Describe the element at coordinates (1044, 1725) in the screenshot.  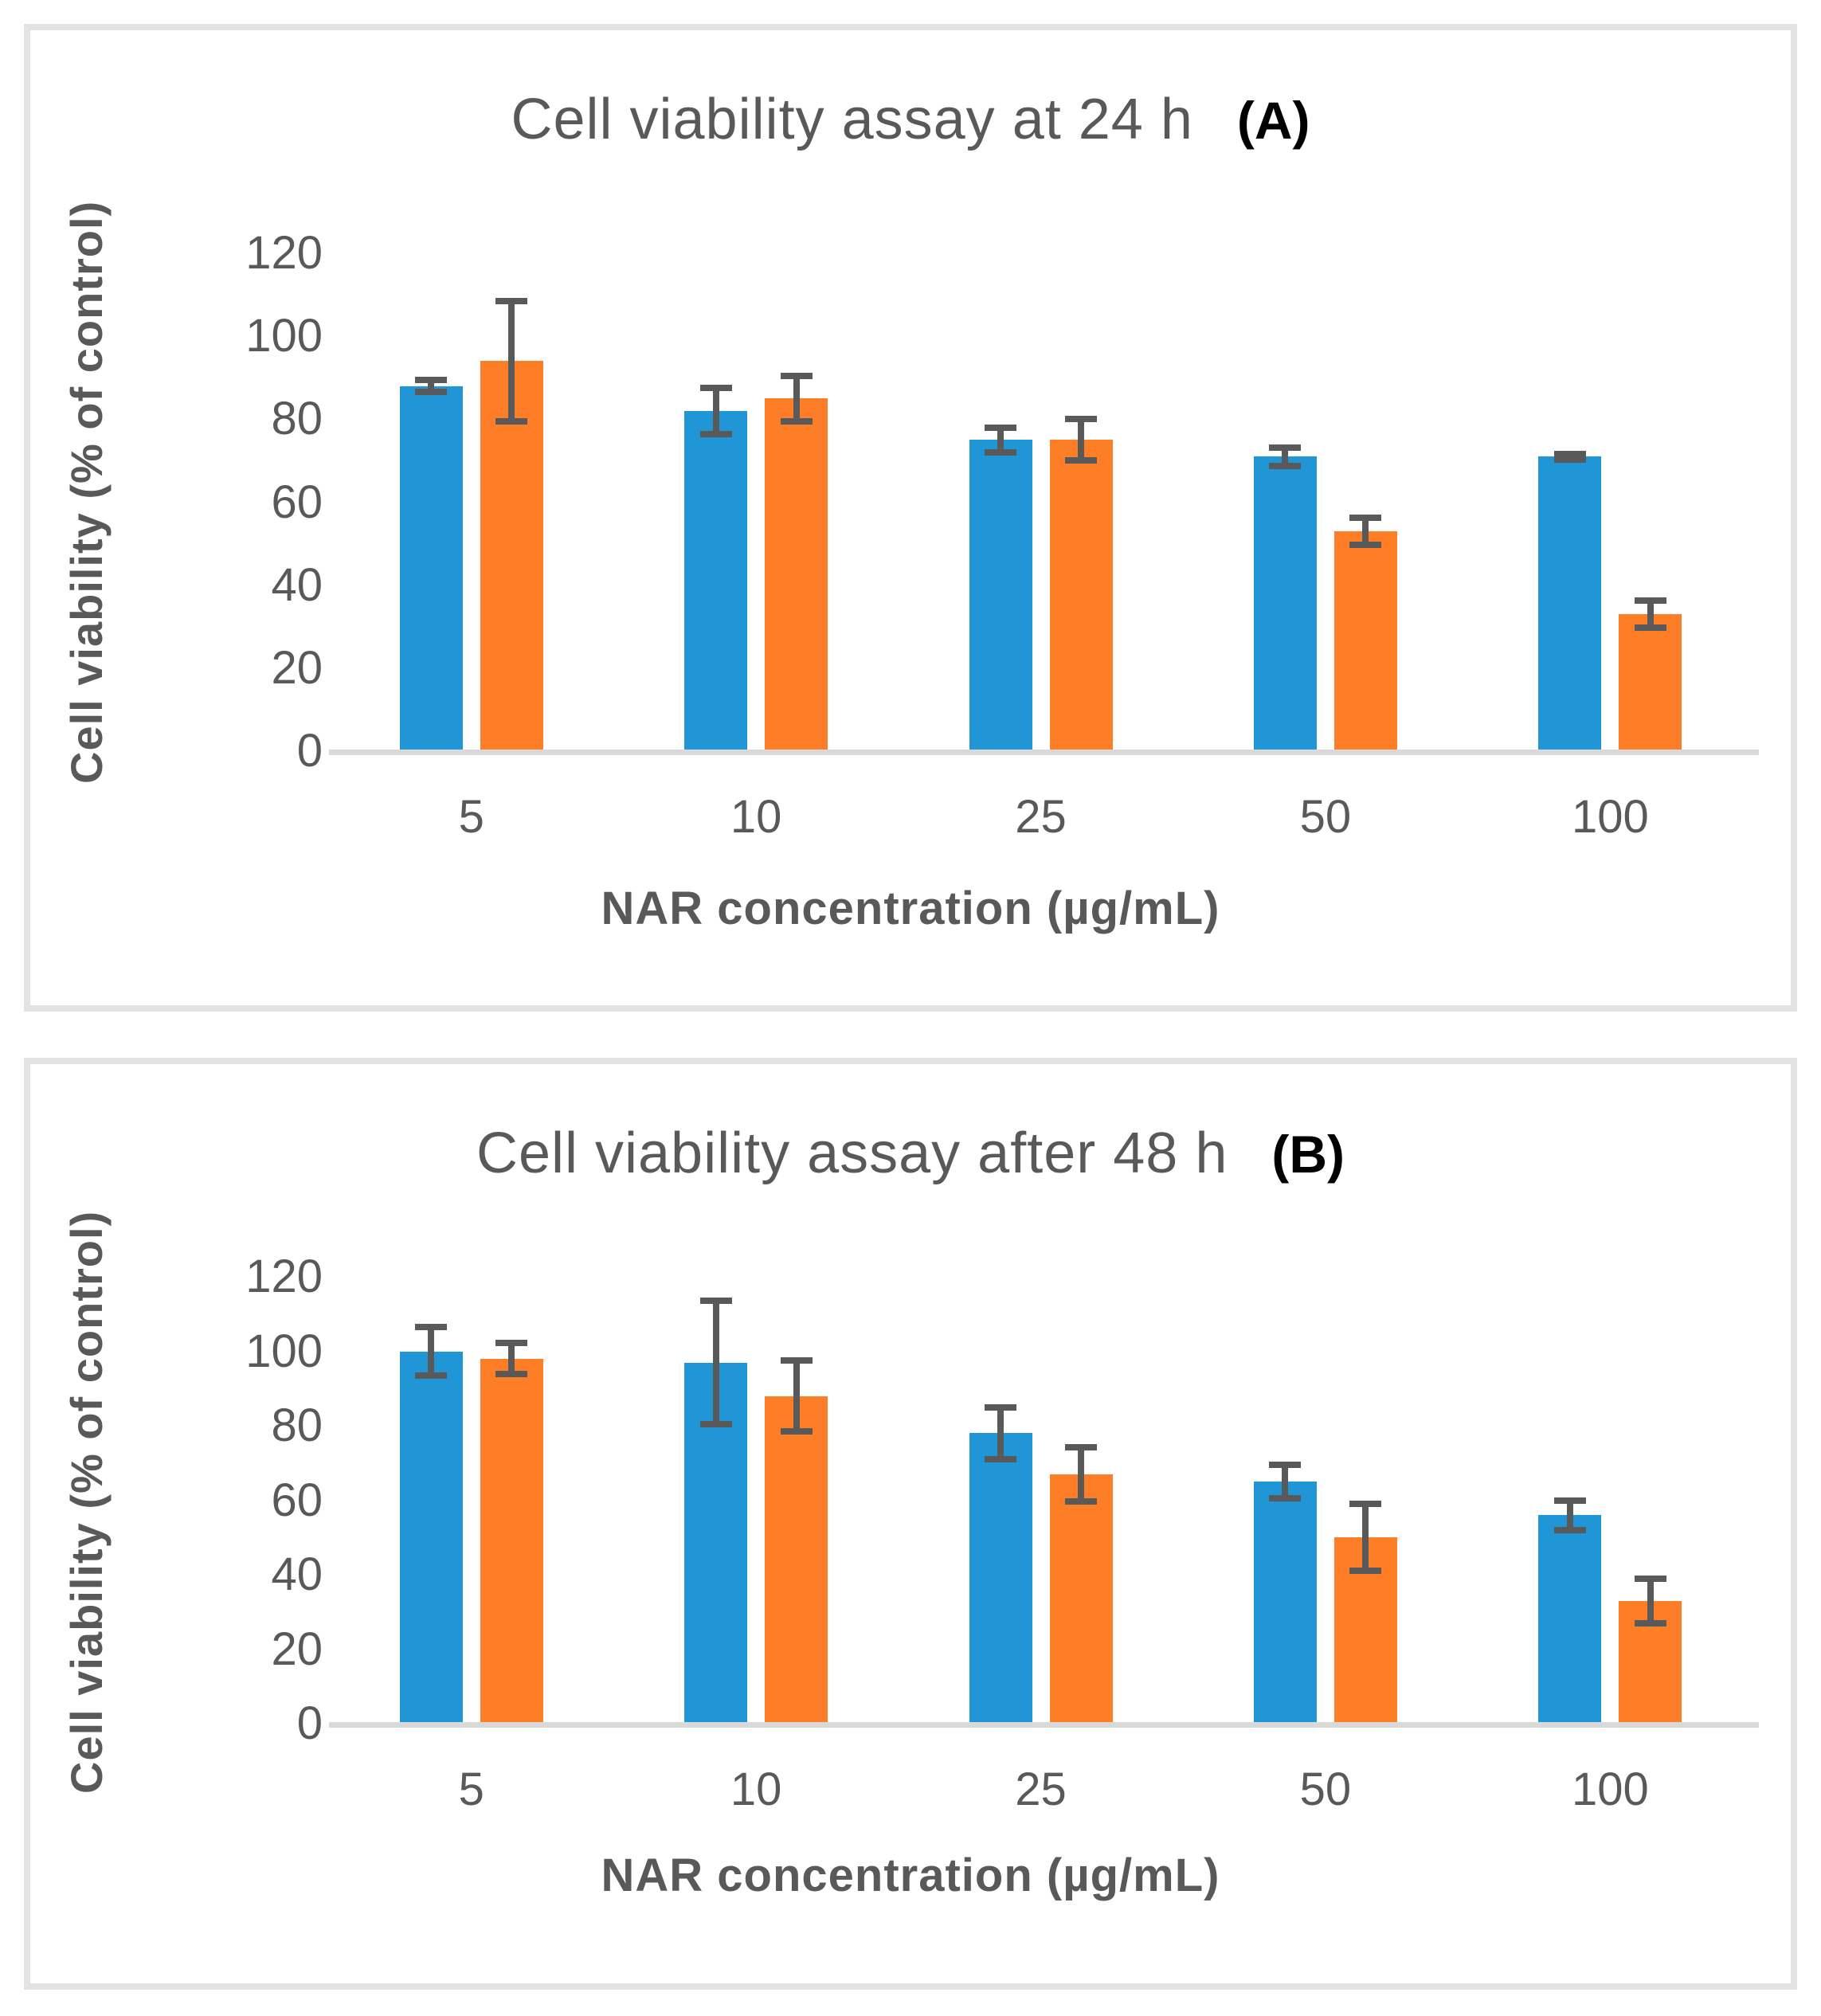
I see `x-axis-line-b` at that location.